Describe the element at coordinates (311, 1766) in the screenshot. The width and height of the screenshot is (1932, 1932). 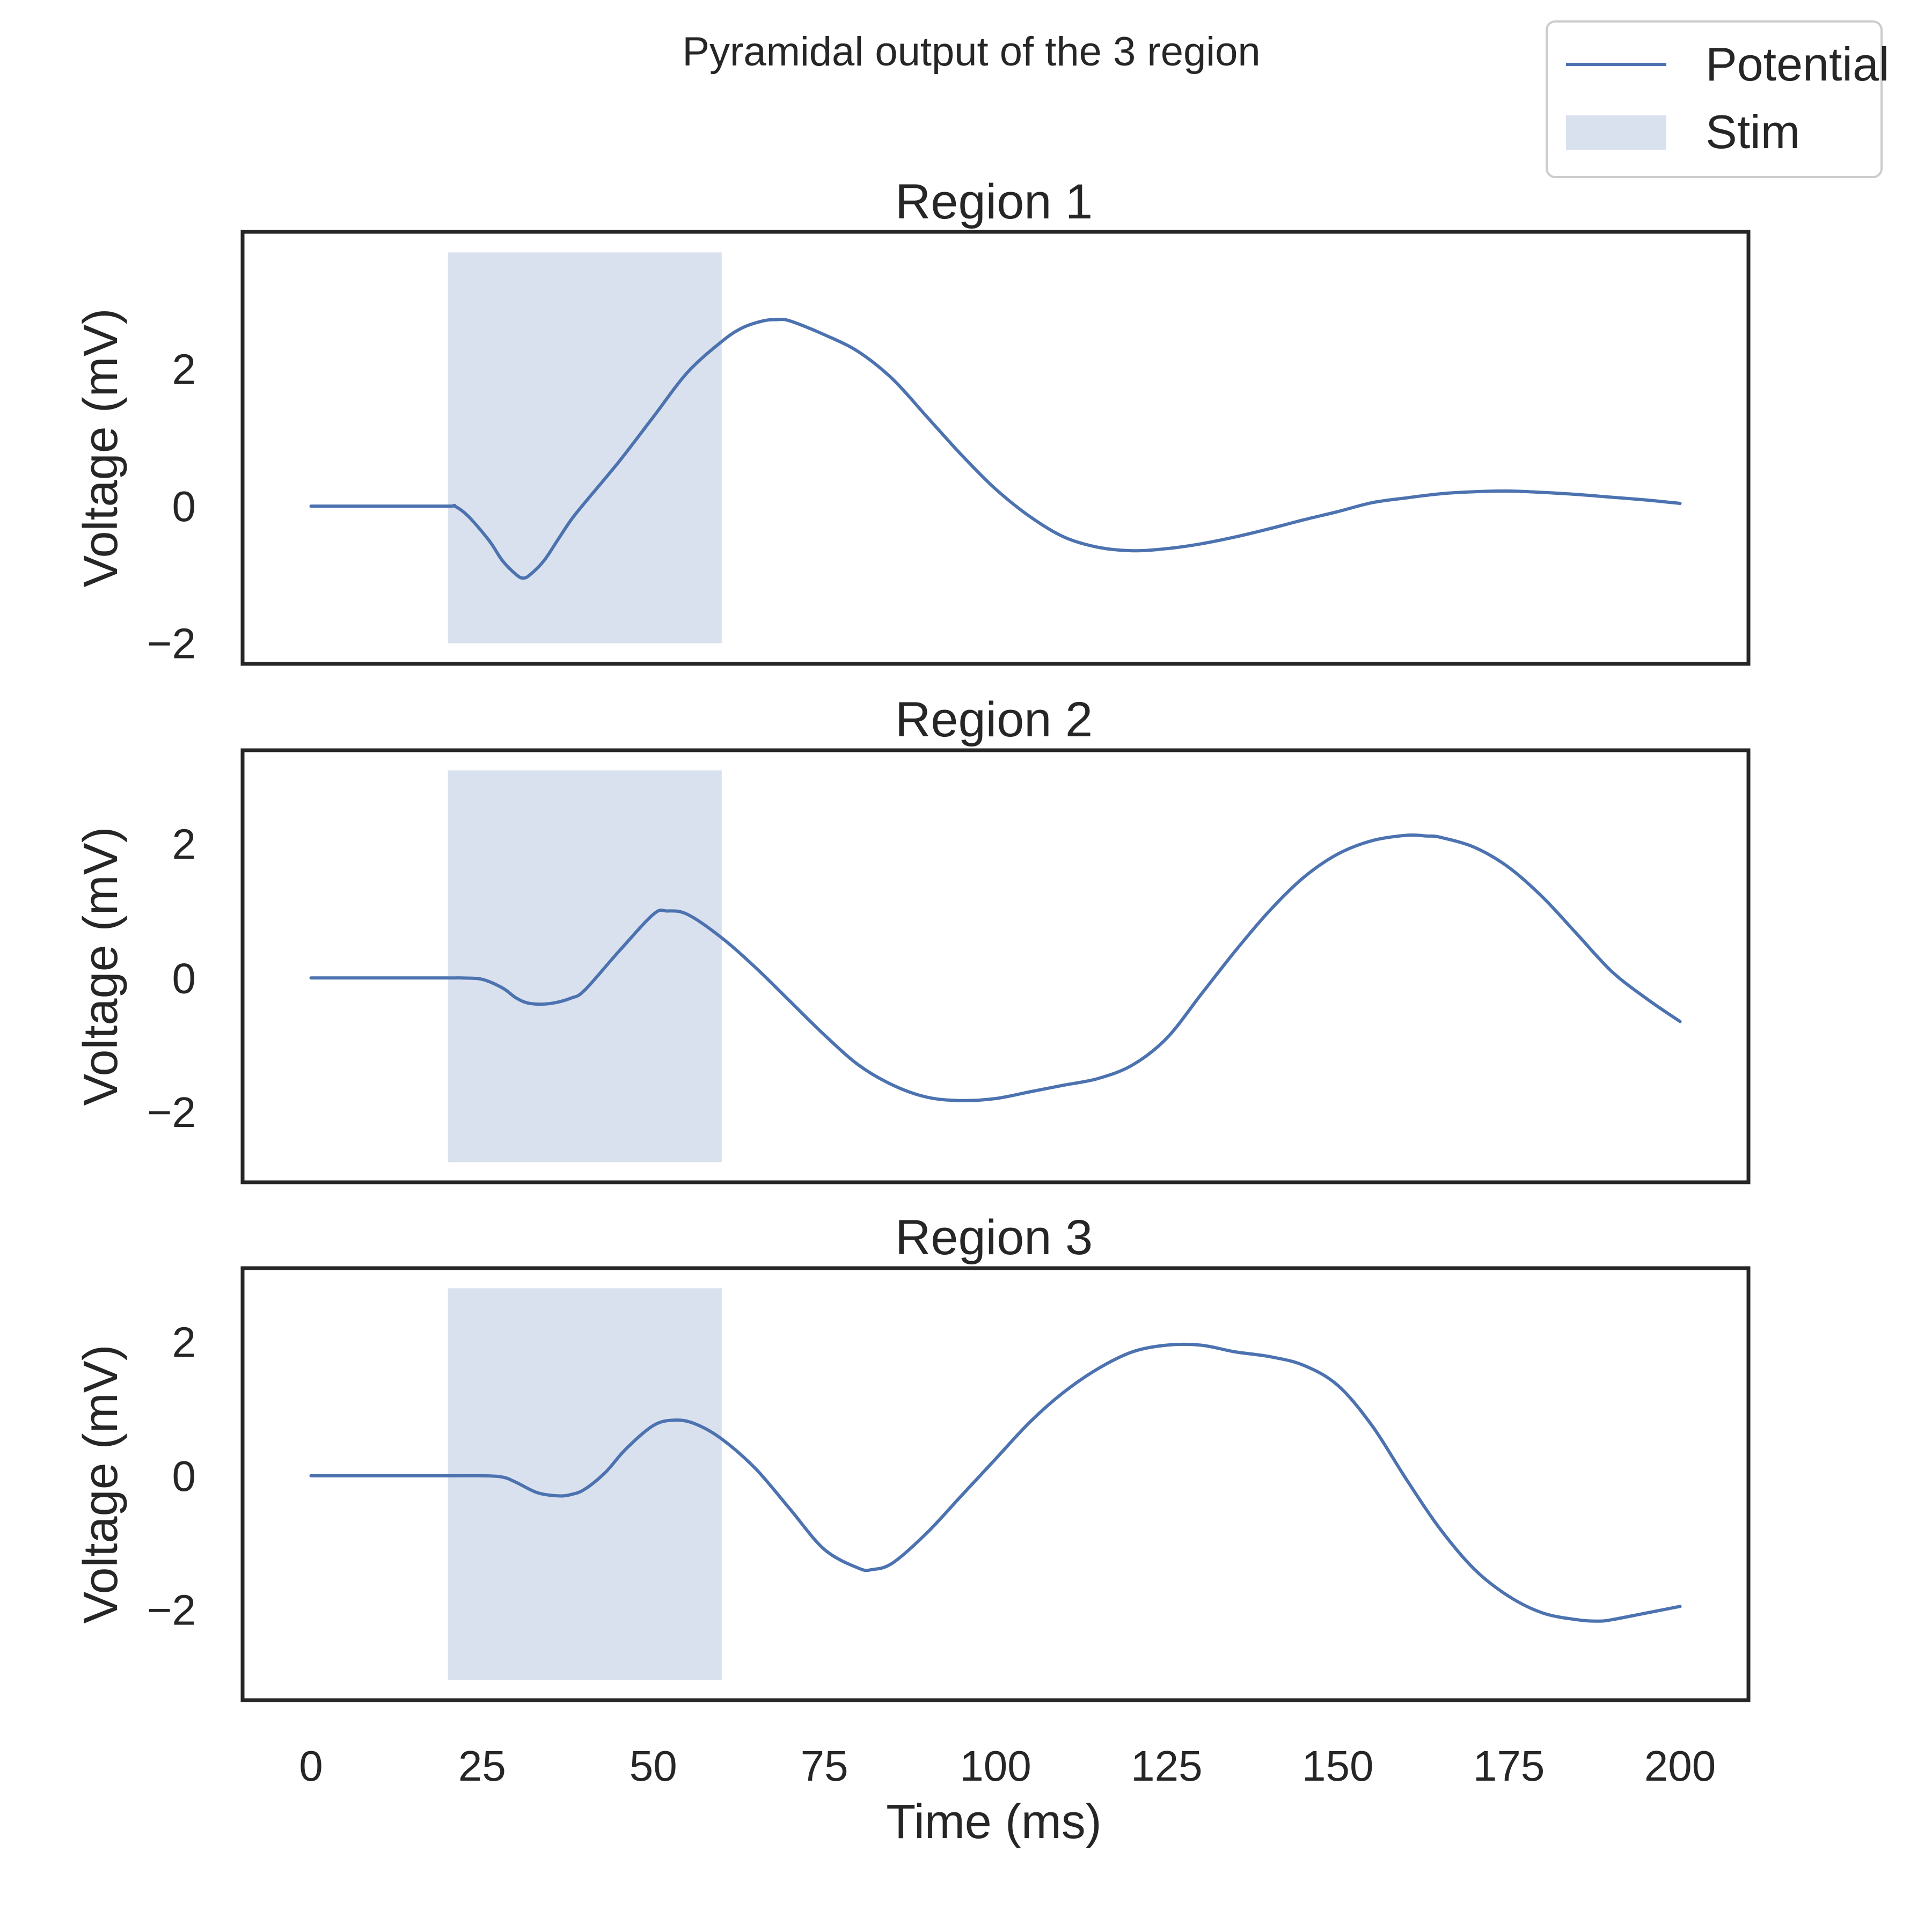
I see `x-tick-label: 0` at that location.